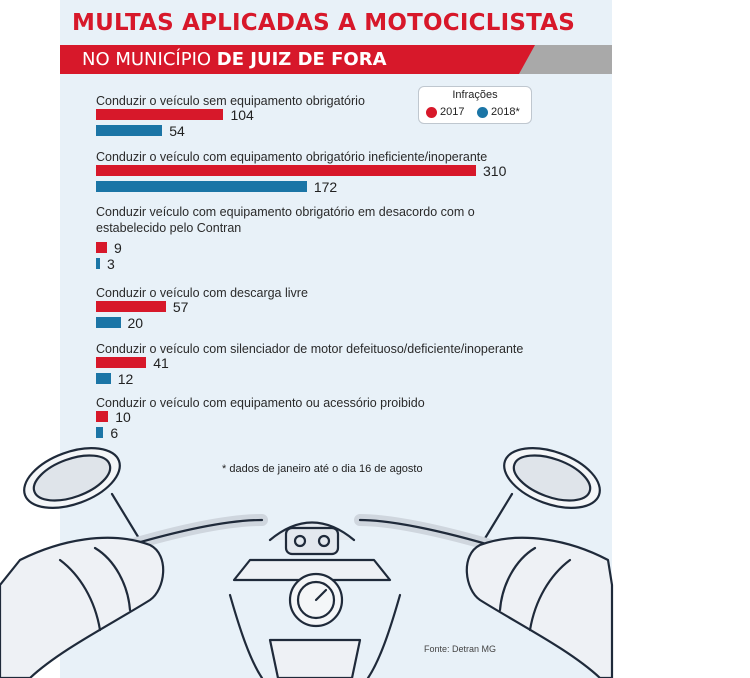  Describe the element at coordinates (177, 131) in the screenshot. I see `data-label: 54` at that location.